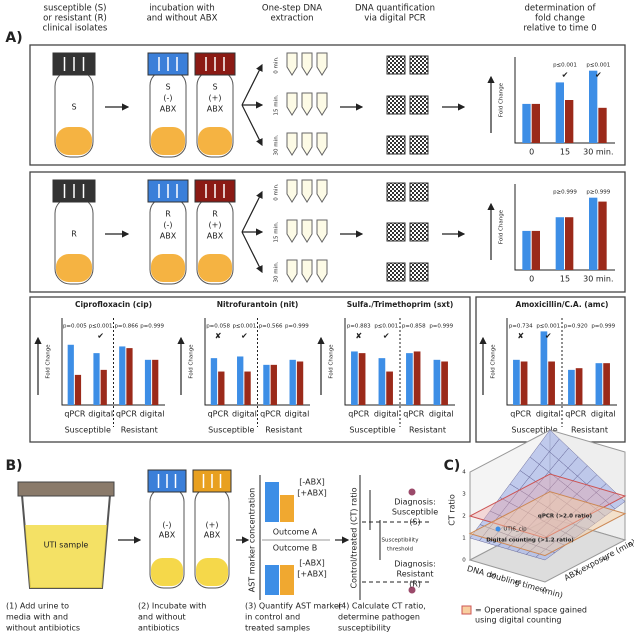 Image resolution: width=634 pixels, height=637 pixels. What do you see at coordinates (562, 304) in the screenshot?
I see `chart-title: Amoxicillin/C.A. (amc)` at bounding box center [562, 304].